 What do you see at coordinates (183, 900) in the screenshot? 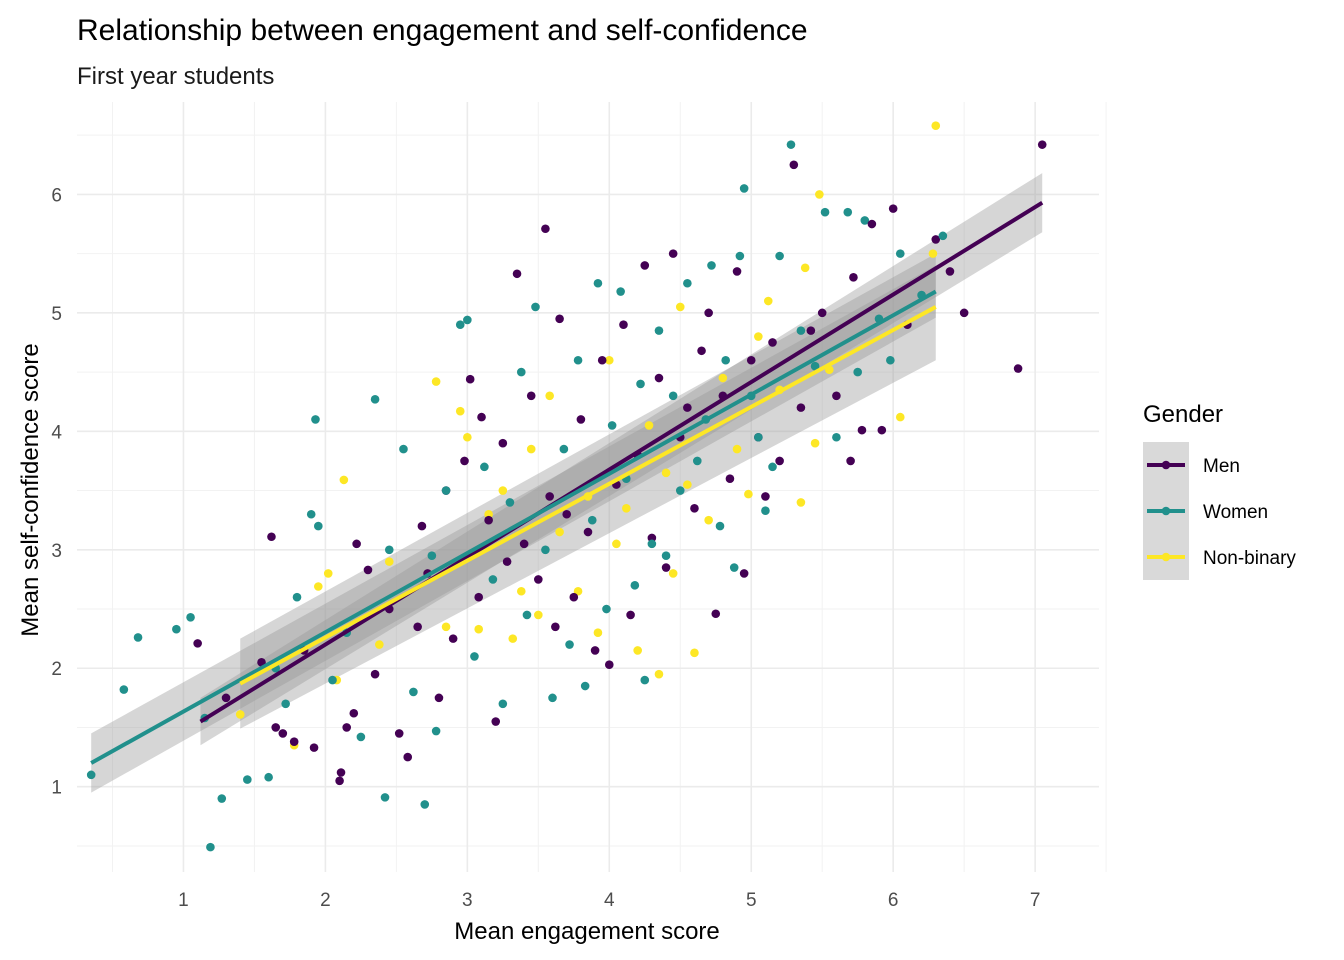
I see `x-tick-label: 1` at bounding box center [183, 900].